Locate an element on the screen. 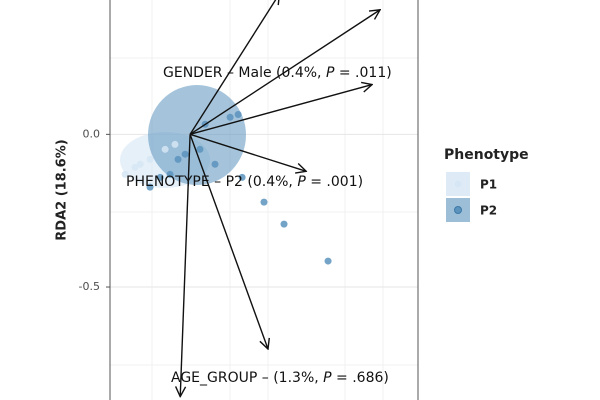 The image size is (600, 400). annotation-part: GENDER – Male (0.4%, is located at coordinates (244, 73).